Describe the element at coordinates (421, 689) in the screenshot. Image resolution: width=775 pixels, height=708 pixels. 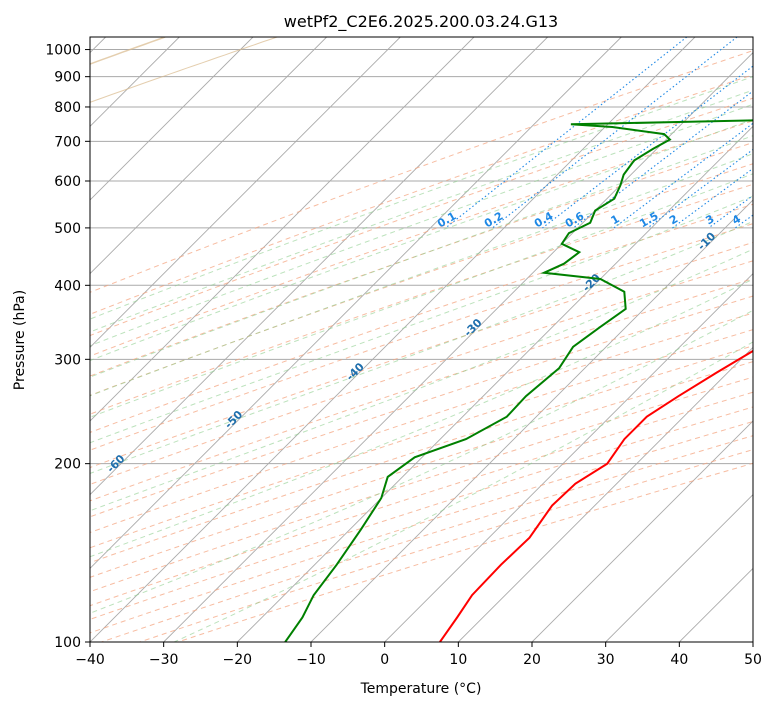
I see `x-axis-label: Temperature (°C)` at that location.